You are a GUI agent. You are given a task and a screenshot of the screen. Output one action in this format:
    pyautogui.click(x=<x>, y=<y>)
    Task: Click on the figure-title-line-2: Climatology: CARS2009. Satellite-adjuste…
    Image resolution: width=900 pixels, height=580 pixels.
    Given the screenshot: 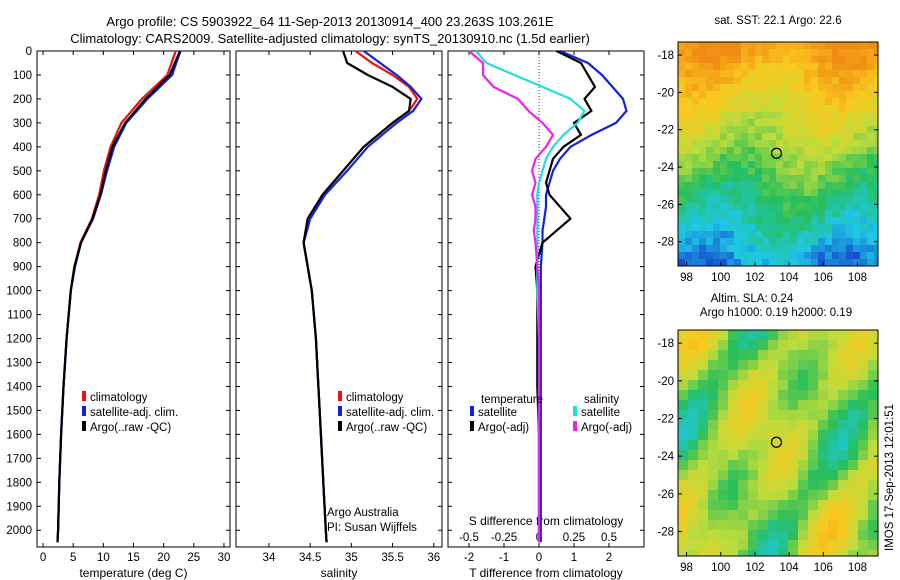 What is the action you would take?
    pyautogui.click(x=330, y=38)
    